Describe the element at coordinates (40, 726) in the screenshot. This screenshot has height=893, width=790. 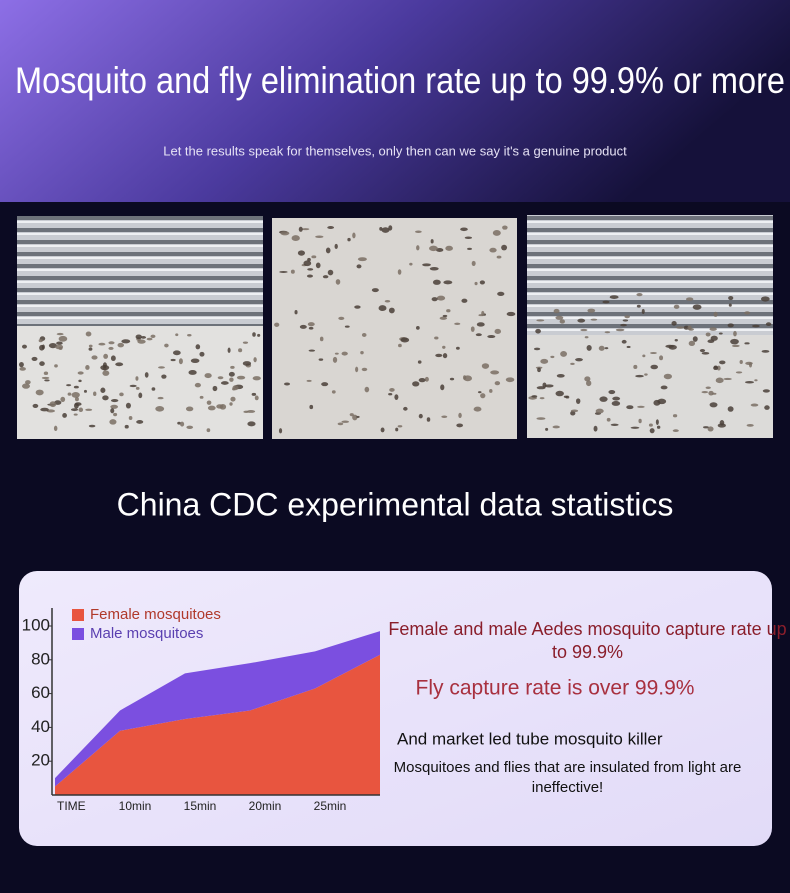
I see `y-tick-label: 40` at that location.